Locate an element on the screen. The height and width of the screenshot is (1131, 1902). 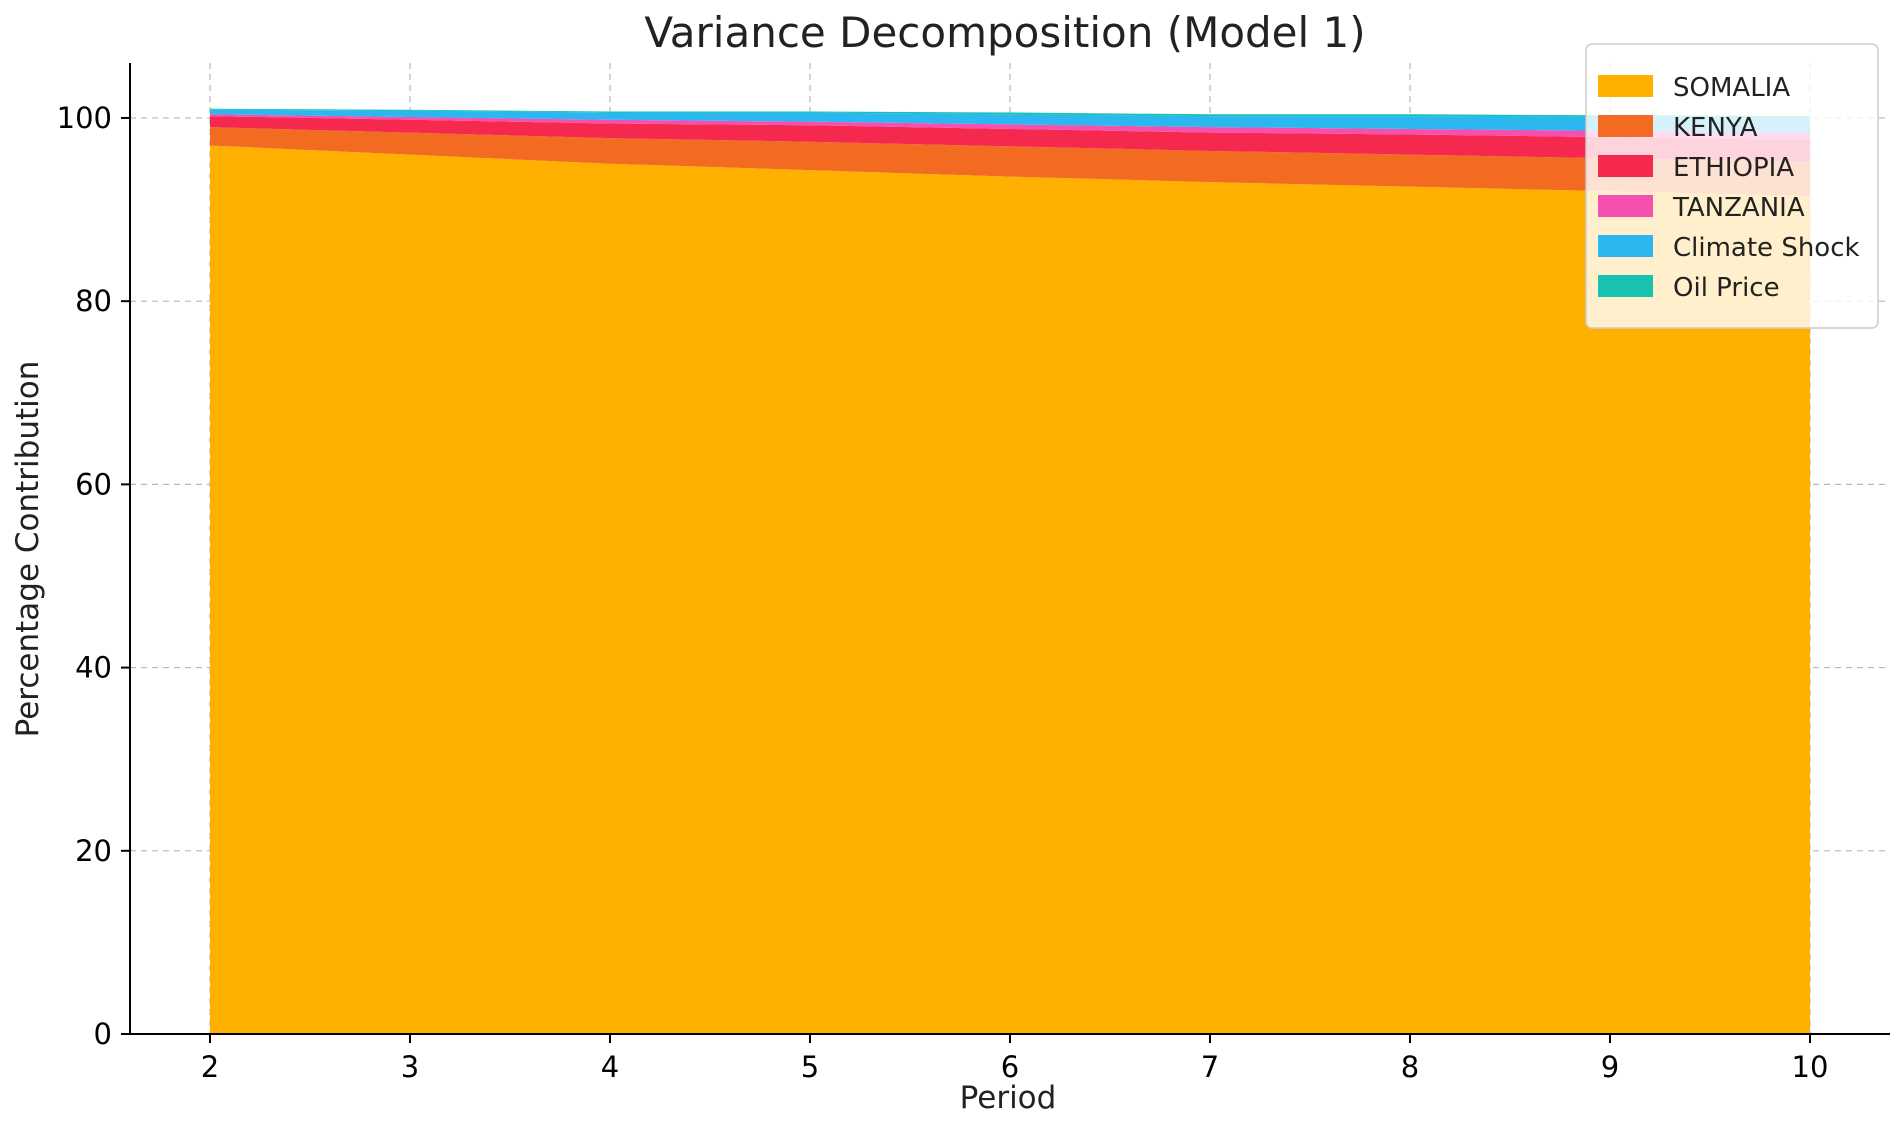
x-tick-label: 8 is located at coordinates (1410, 1067).